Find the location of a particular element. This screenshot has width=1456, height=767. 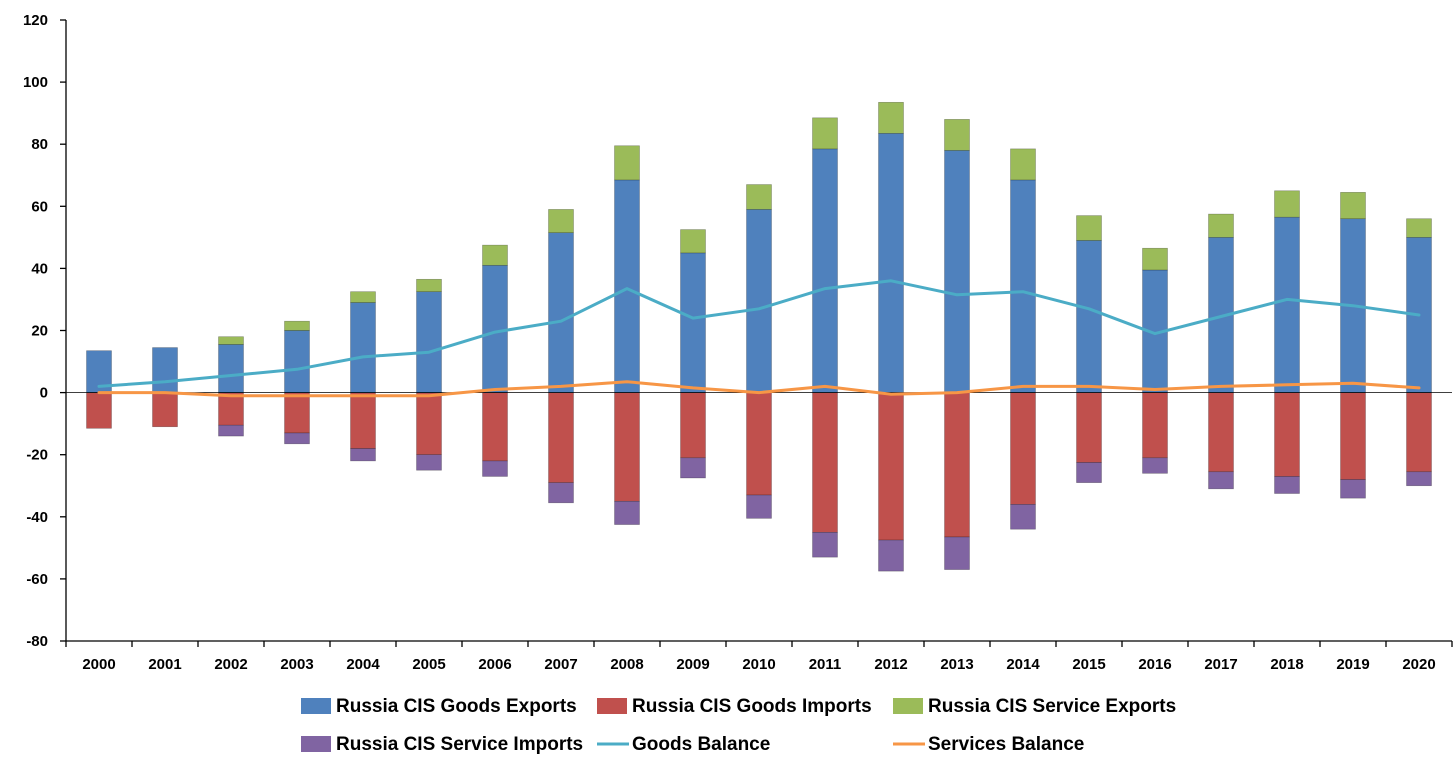

bar-russia-cis-service-exports-2012 is located at coordinates (891, 117).